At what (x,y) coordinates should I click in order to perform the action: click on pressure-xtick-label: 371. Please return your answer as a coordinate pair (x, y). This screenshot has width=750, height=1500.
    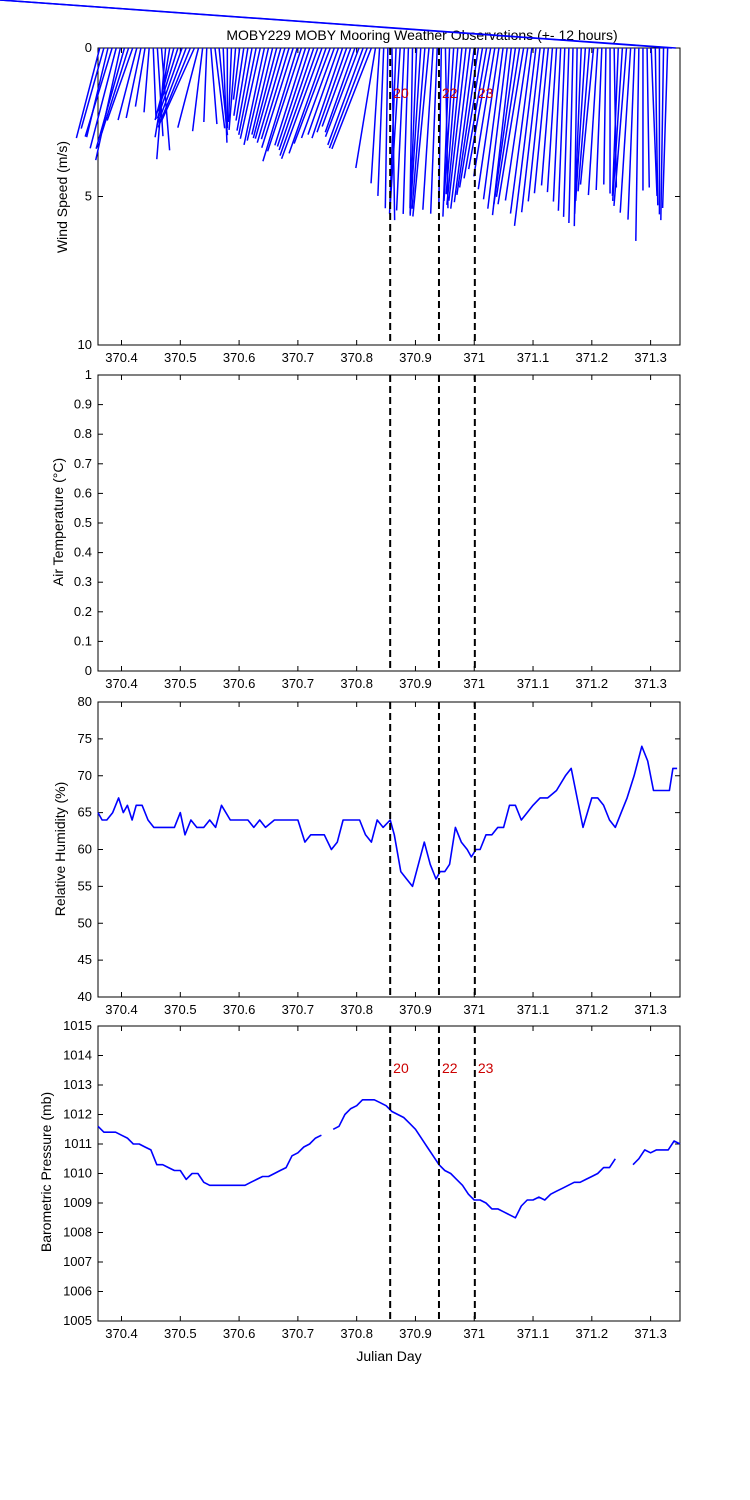
    Looking at the image, I should click on (474, 1333).